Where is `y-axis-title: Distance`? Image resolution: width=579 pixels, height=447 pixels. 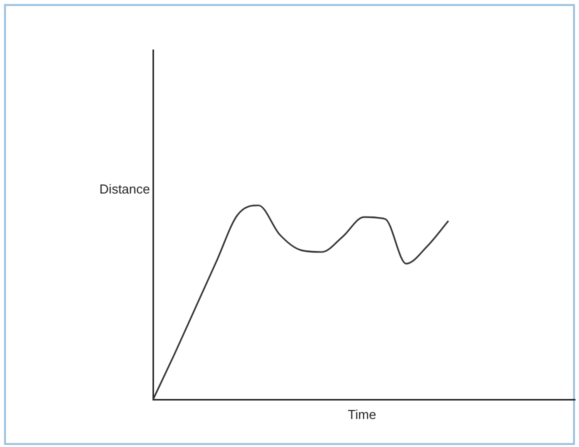
y-axis-title: Distance is located at coordinates (124, 188).